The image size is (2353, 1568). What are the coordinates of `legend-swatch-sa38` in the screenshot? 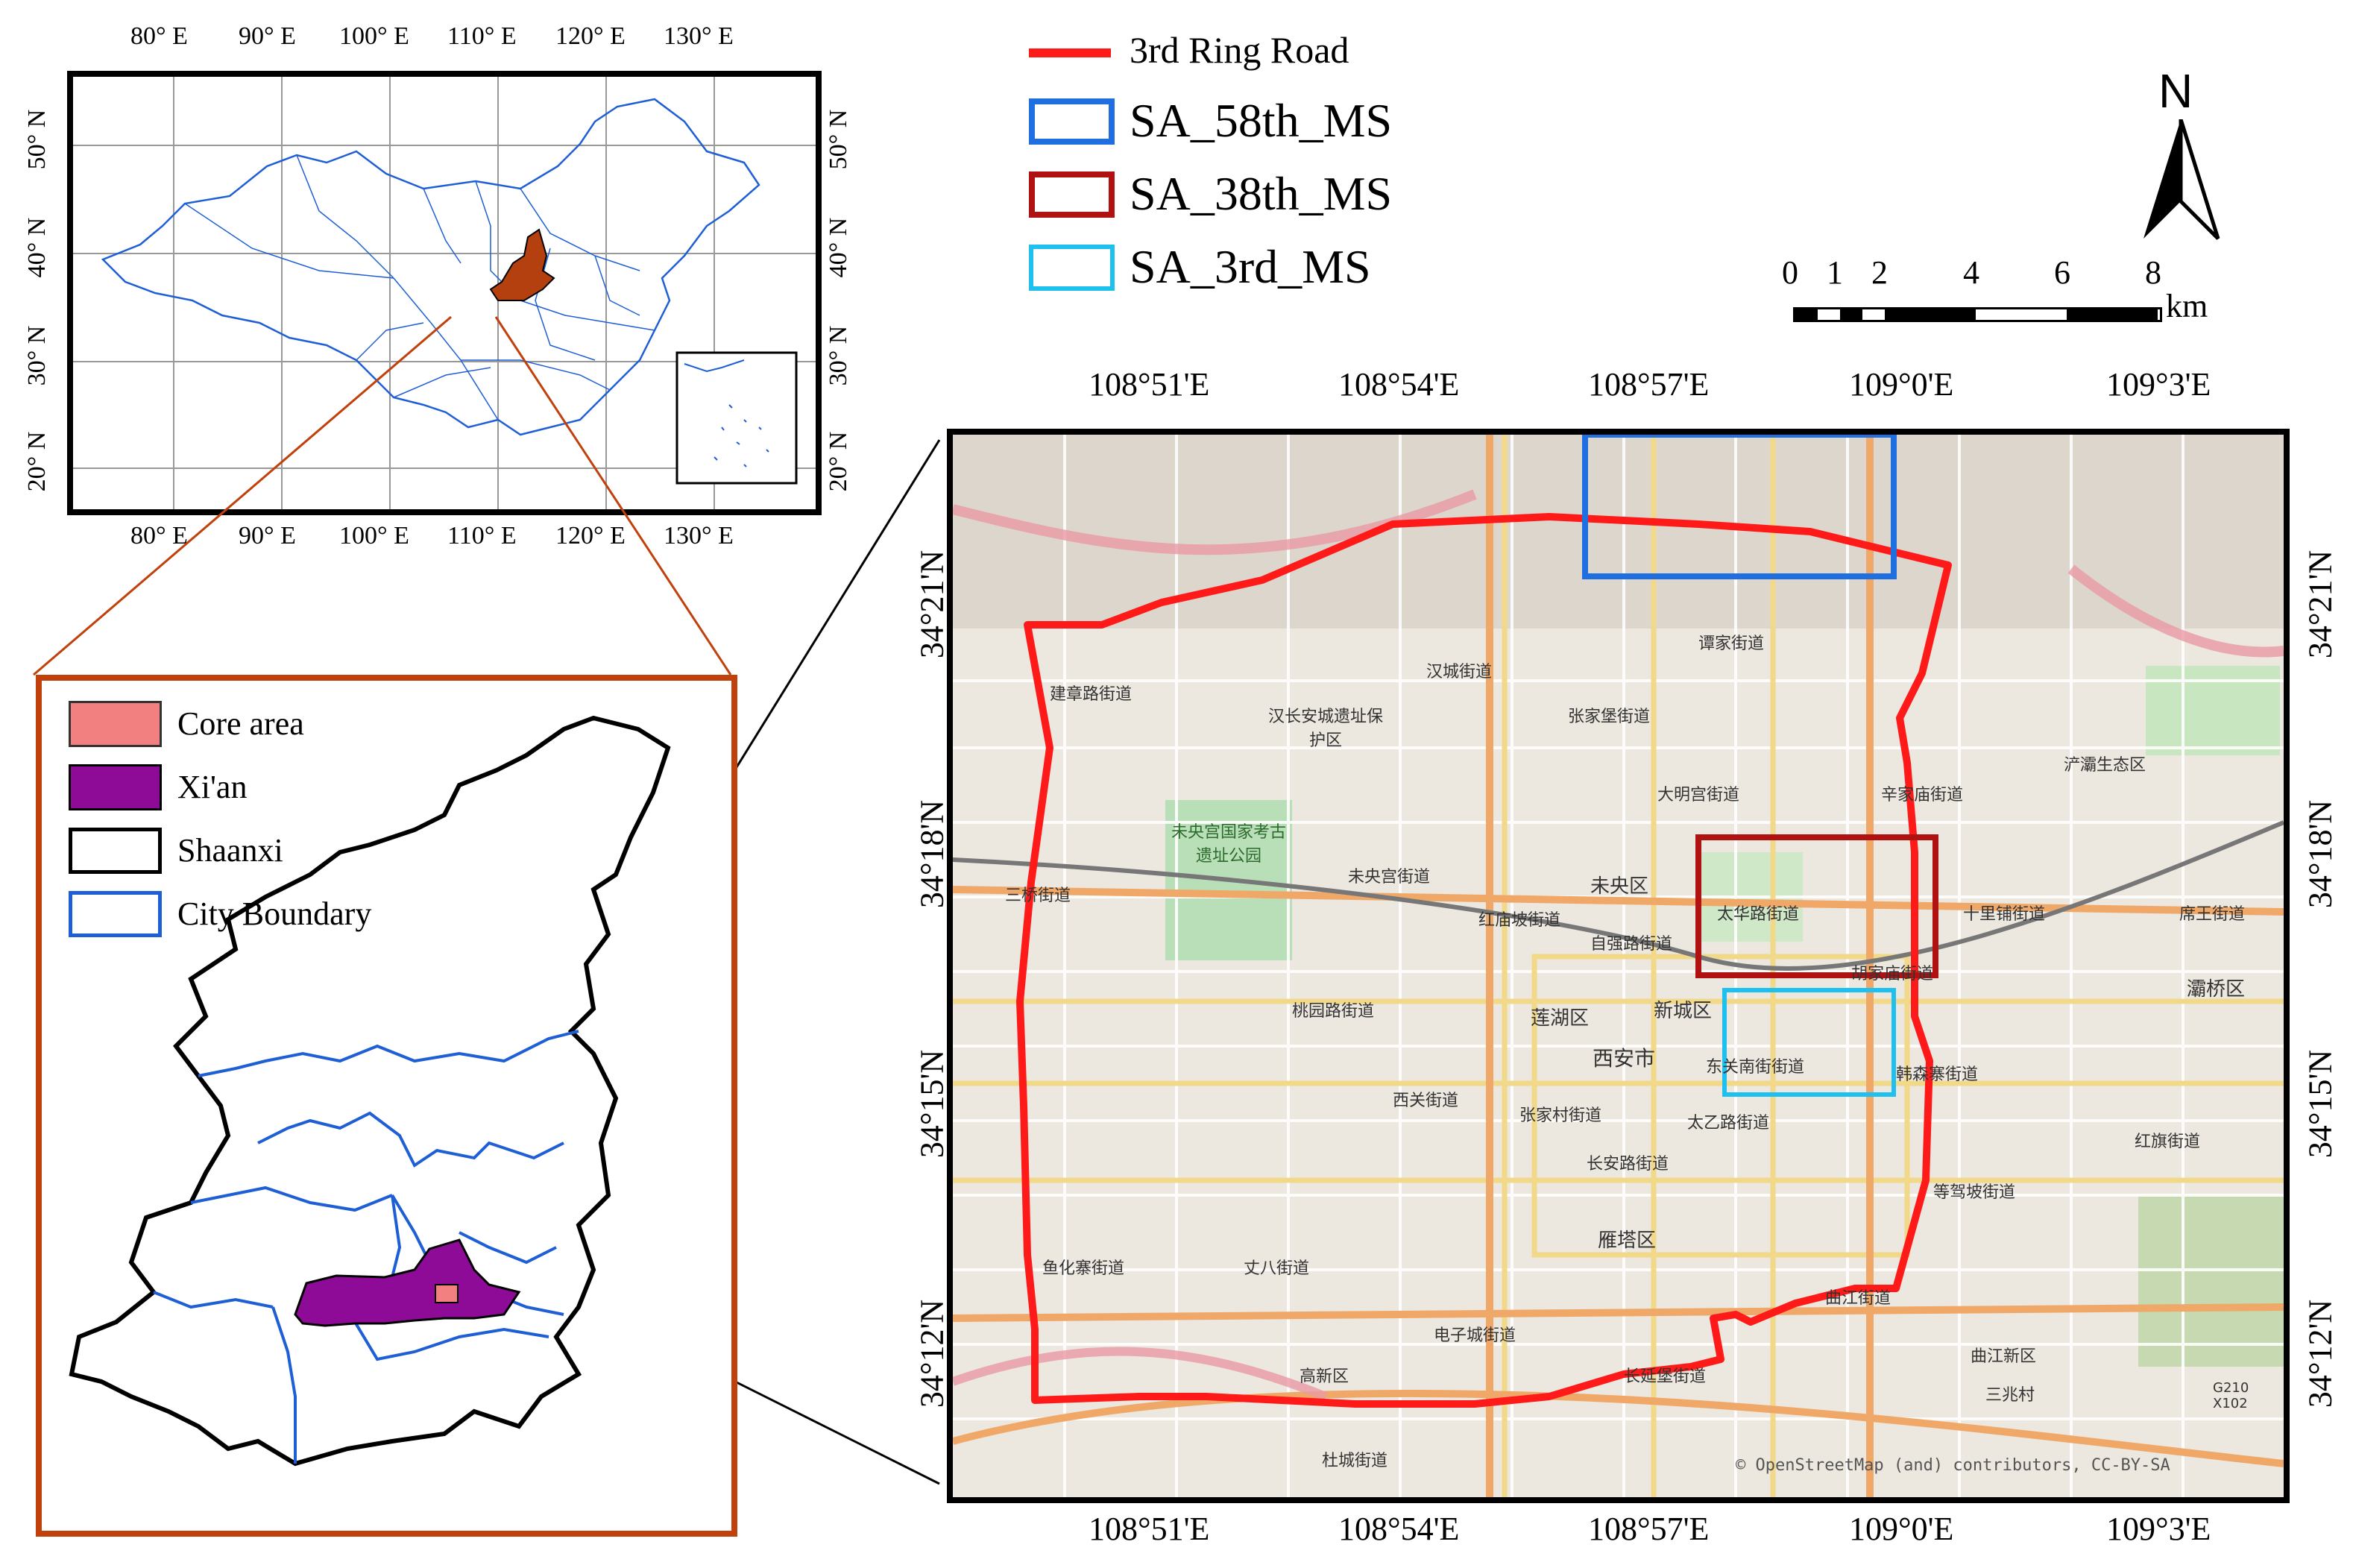 It's located at (1072, 194).